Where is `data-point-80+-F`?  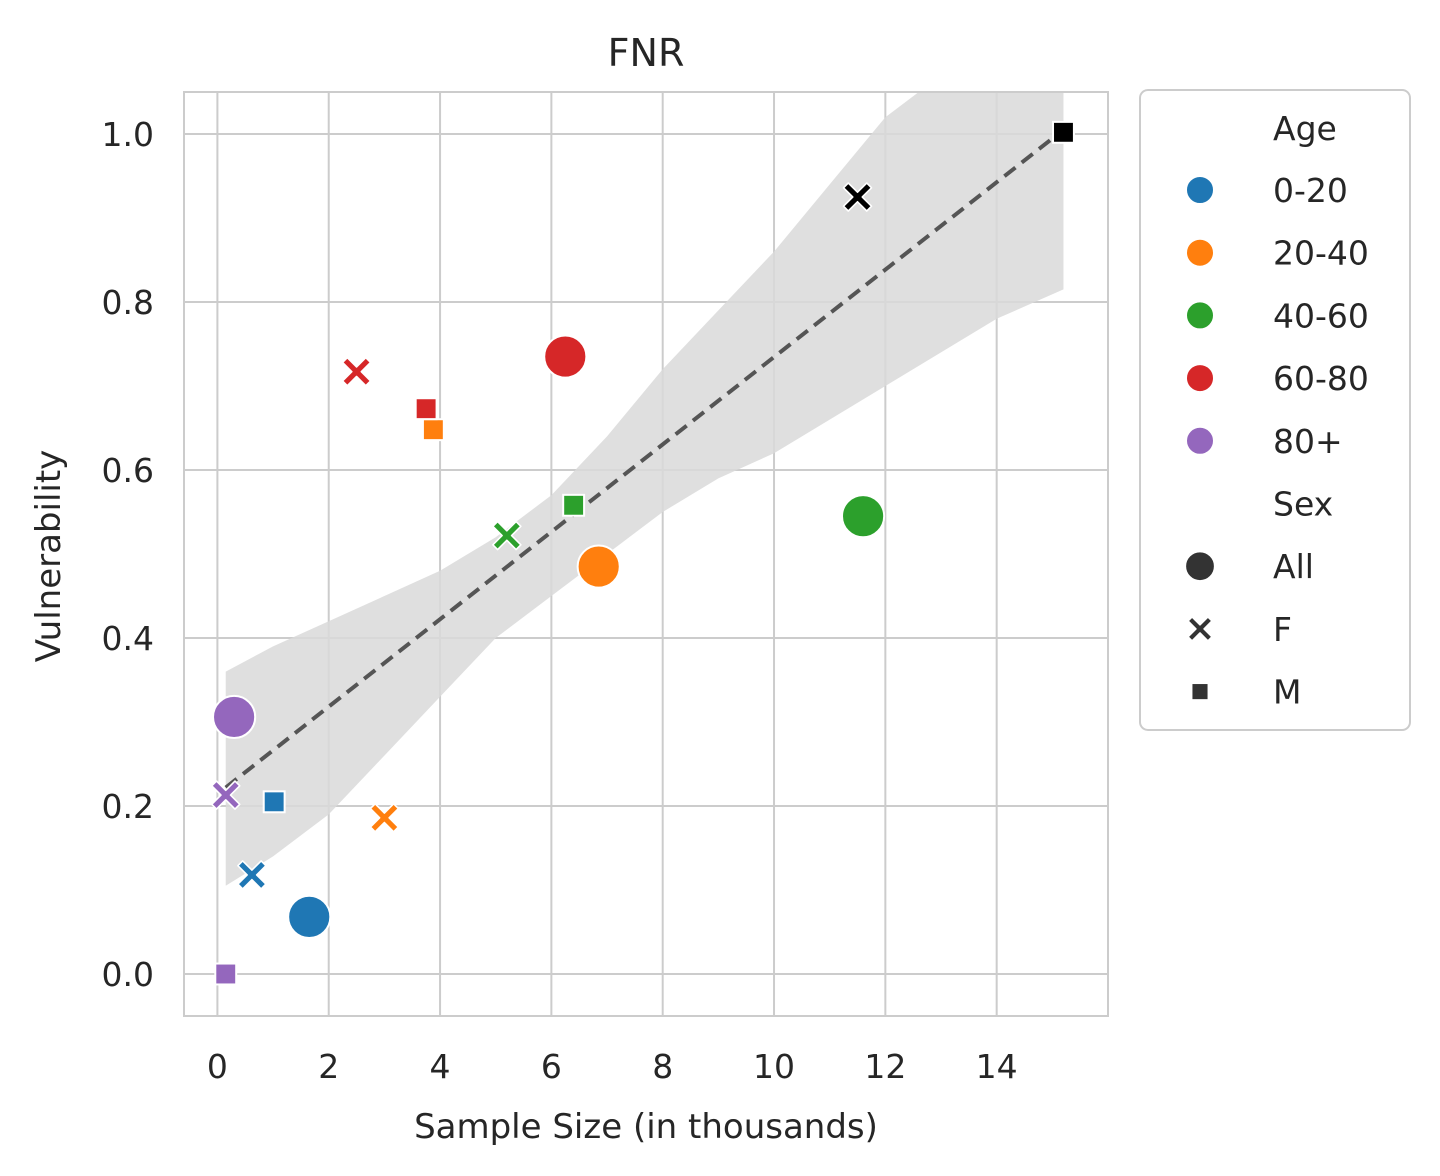 data-point-80+-F is located at coordinates (225, 795).